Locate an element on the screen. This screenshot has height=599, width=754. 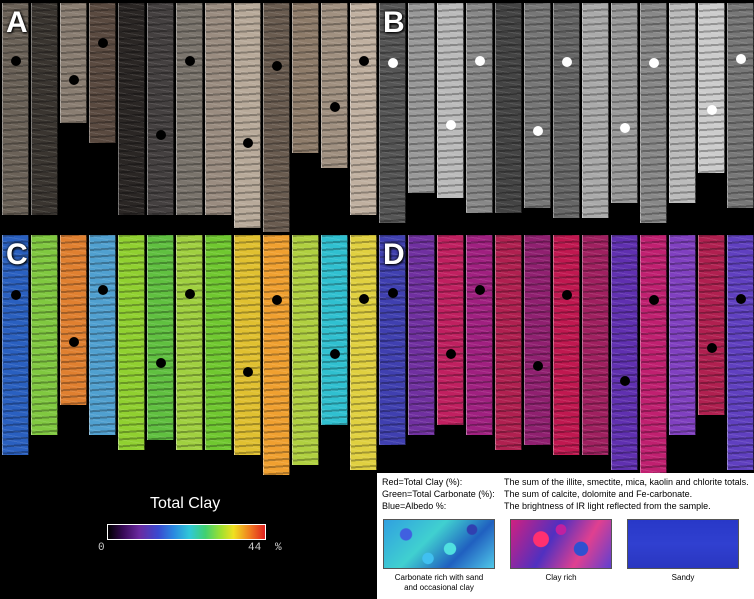
legend-key-blue: Blue=Albedo %: is located at coordinates (414, 506).